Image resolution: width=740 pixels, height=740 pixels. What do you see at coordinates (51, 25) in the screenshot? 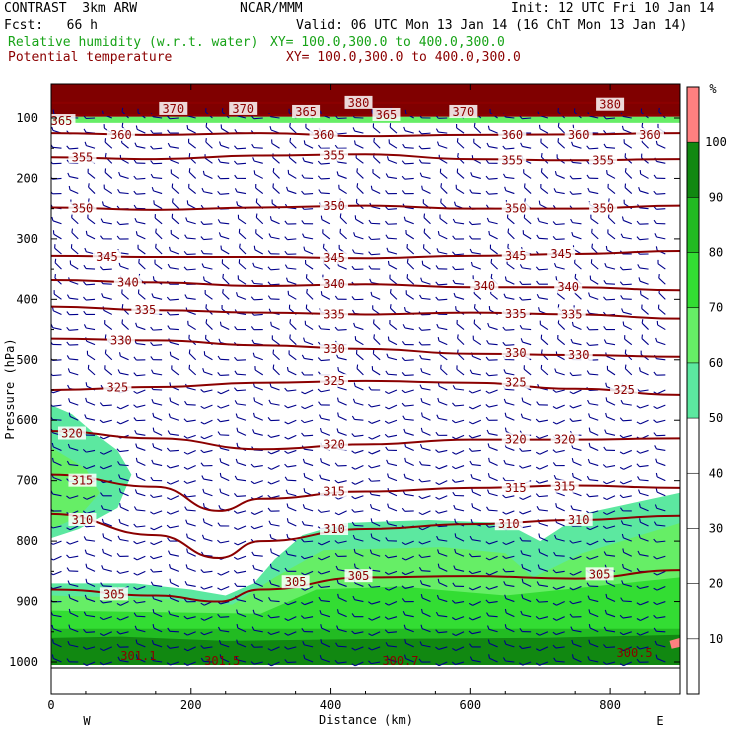
I see `forecast-hour: Fcst: 66 h` at bounding box center [51, 25].